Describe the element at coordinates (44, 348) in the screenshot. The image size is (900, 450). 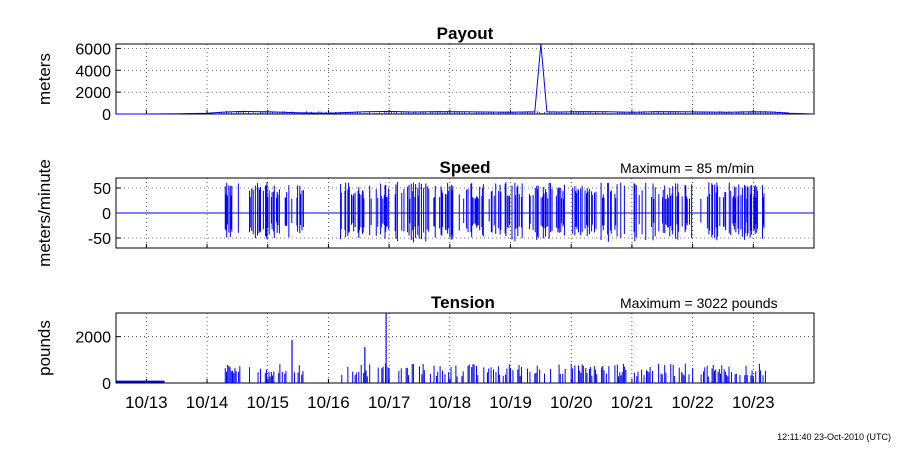
I see `tension-ylabel: pounds` at that location.